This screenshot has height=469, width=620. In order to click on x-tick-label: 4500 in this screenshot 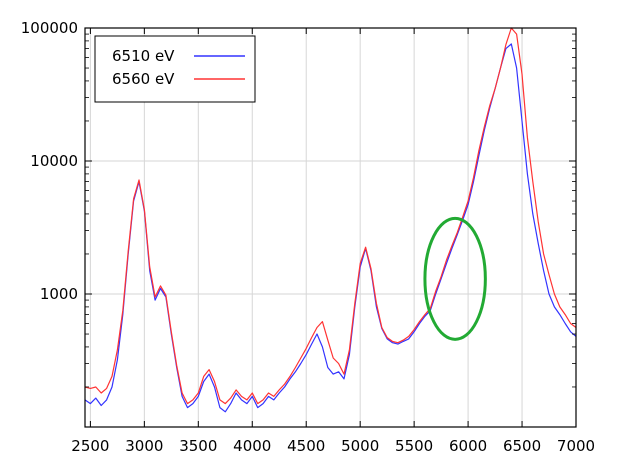, I will do `click(306, 446)`.